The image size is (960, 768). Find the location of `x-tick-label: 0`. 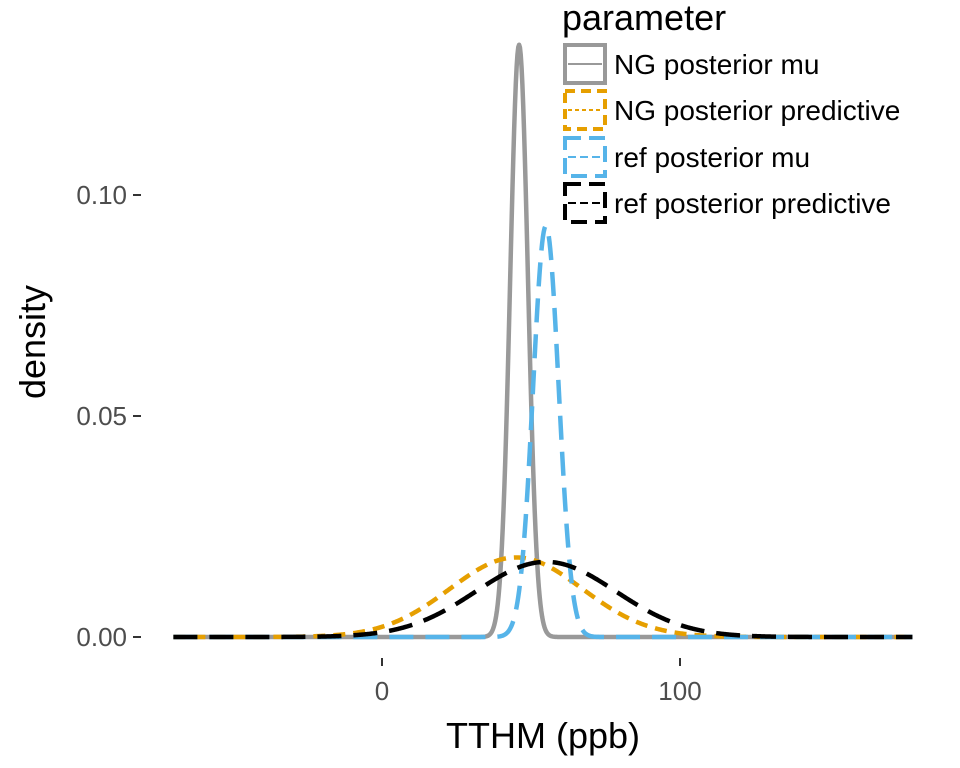

x-tick-label: 0 is located at coordinates (382, 691).